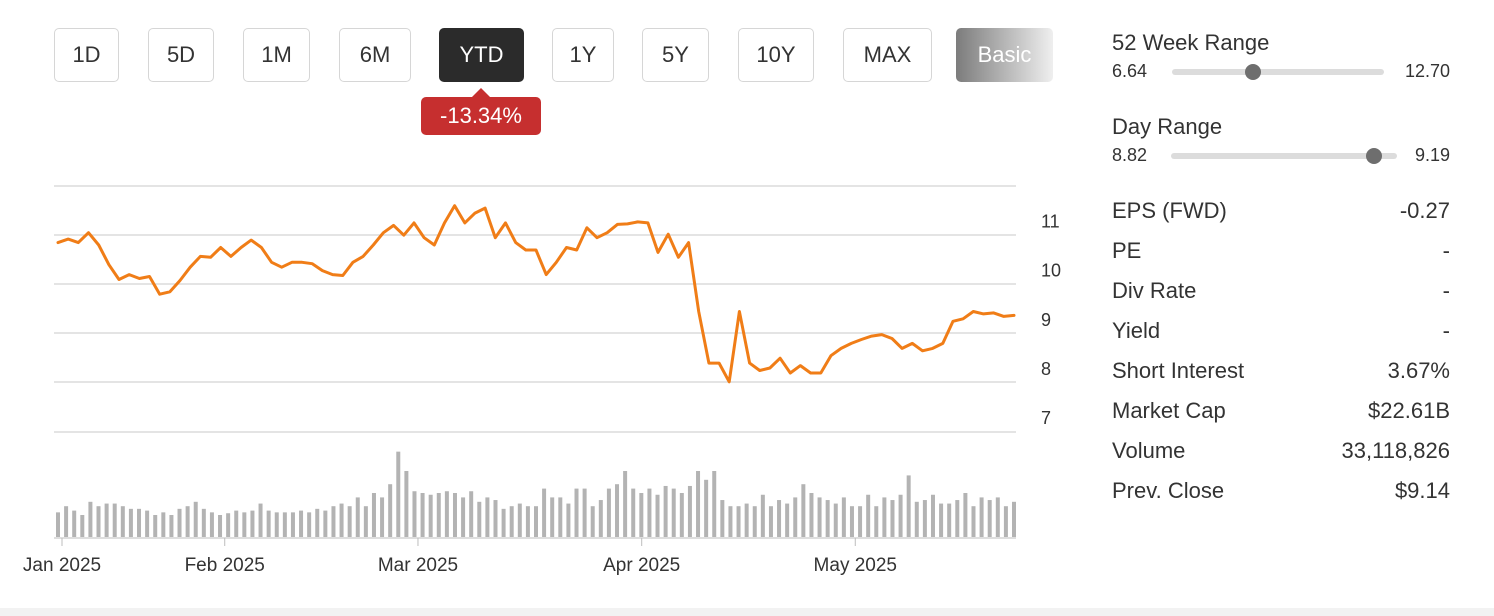  What do you see at coordinates (583, 55) in the screenshot?
I see `range-button-1y: 1Y` at bounding box center [583, 55].